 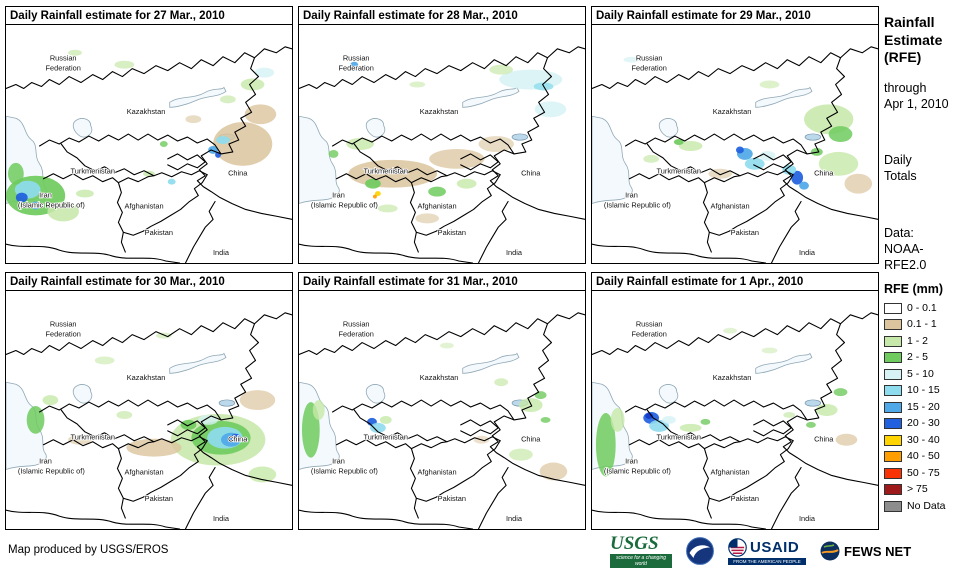 What do you see at coordinates (641, 561) in the screenshot?
I see `usgs-tagline: science for a changing world` at bounding box center [641, 561].